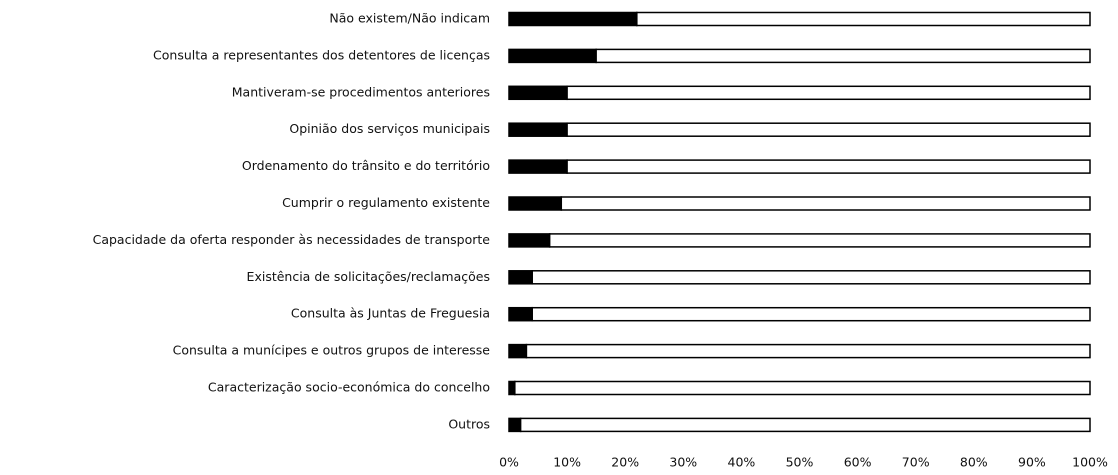 The image size is (1118, 475). I want to click on x-tick-label: 60%, so click(858, 462).